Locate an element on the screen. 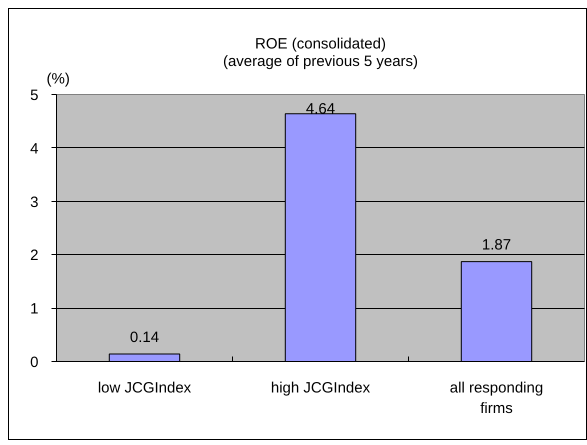  y-tick-label: 3 is located at coordinates (34, 202).